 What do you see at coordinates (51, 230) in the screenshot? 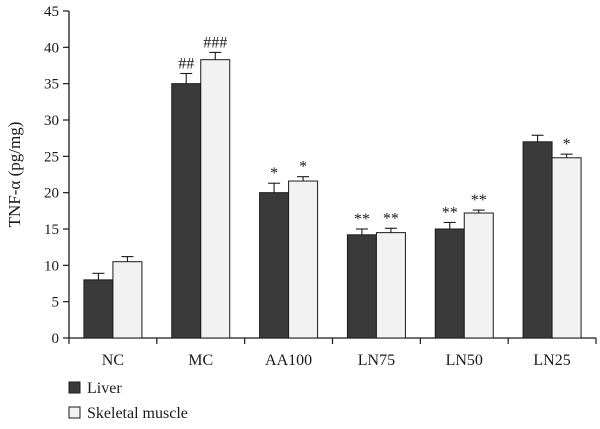
I see `y-tick-label: 15` at bounding box center [51, 230].